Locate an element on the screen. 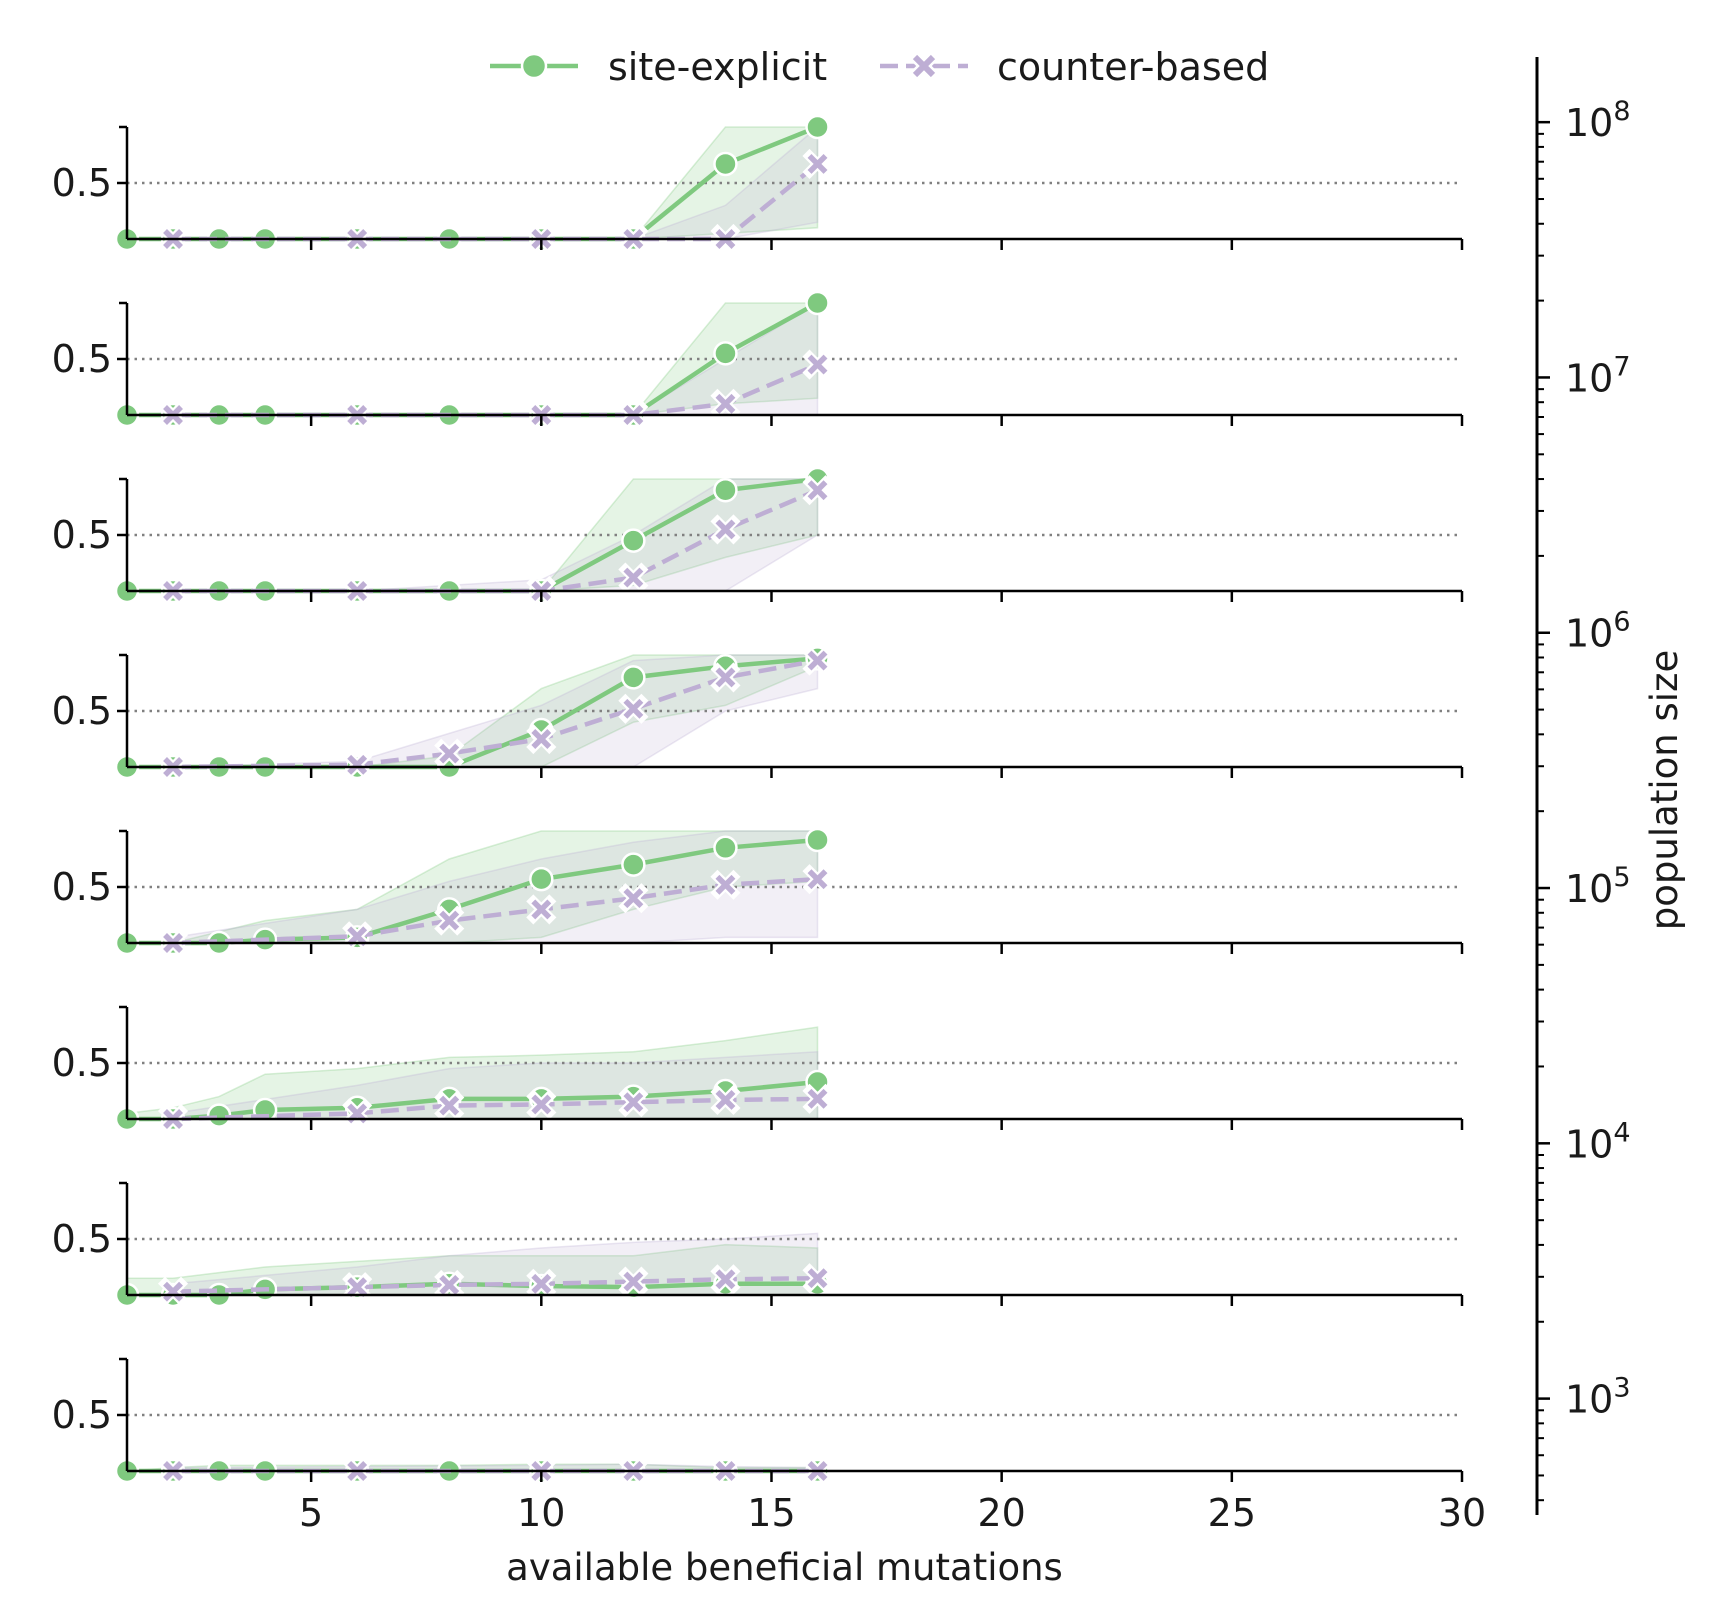  panel-4: 0.5 is located at coordinates (758, 714).